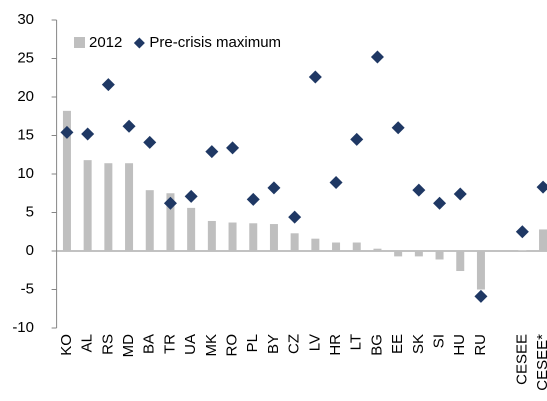  What do you see at coordinates (376, 345) in the screenshot?
I see `x-tick-label: BG` at bounding box center [376, 345].